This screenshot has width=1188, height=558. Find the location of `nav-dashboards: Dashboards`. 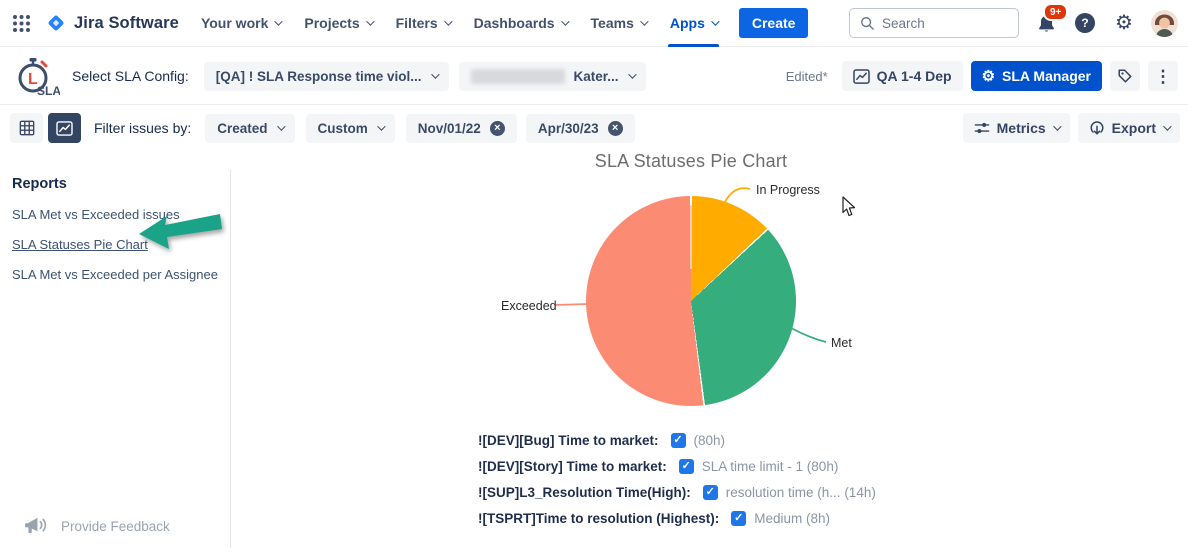

nav-dashboards: Dashboards is located at coordinates (520, 23).